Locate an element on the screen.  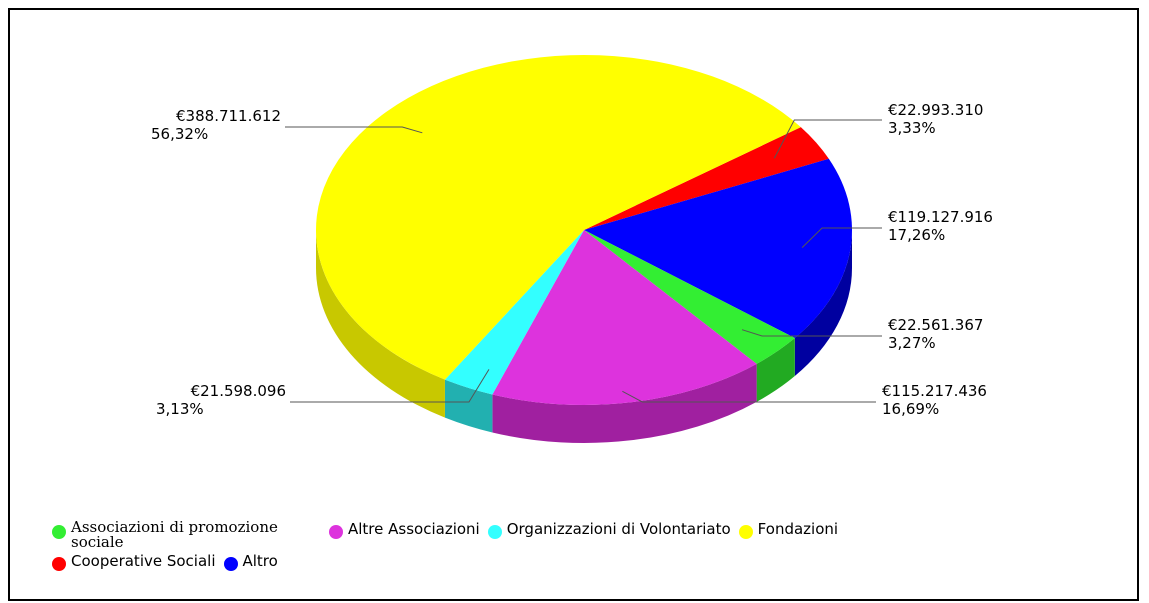
data-label-percent-altro: 17,26% is located at coordinates (916, 235).